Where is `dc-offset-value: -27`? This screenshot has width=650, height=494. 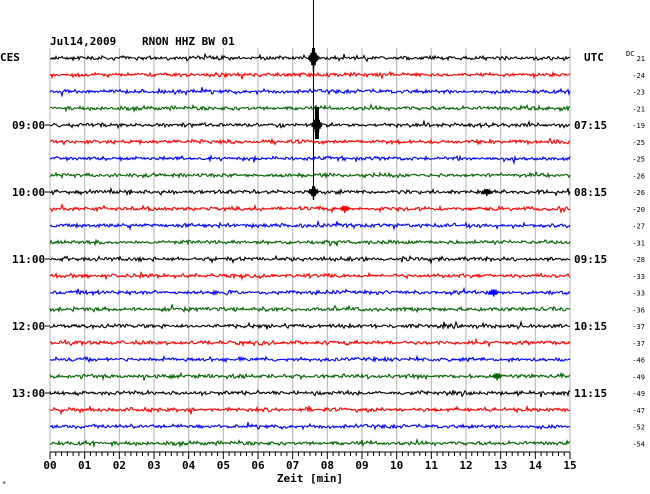 dc-offset-value: -27 is located at coordinates (638, 227).